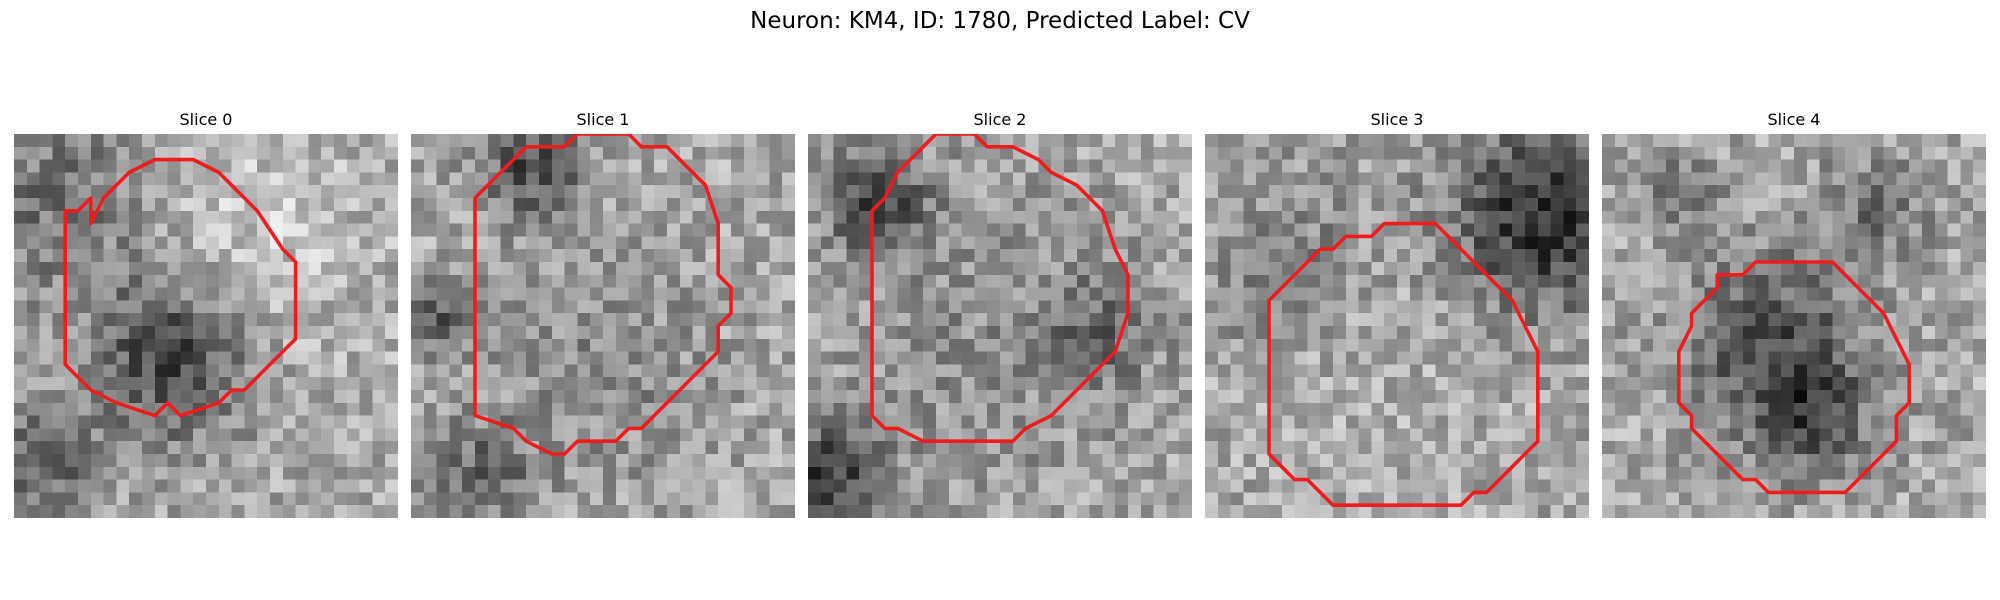 The image size is (2000, 600). I want to click on slice-title: Slice 4, so click(1794, 119).